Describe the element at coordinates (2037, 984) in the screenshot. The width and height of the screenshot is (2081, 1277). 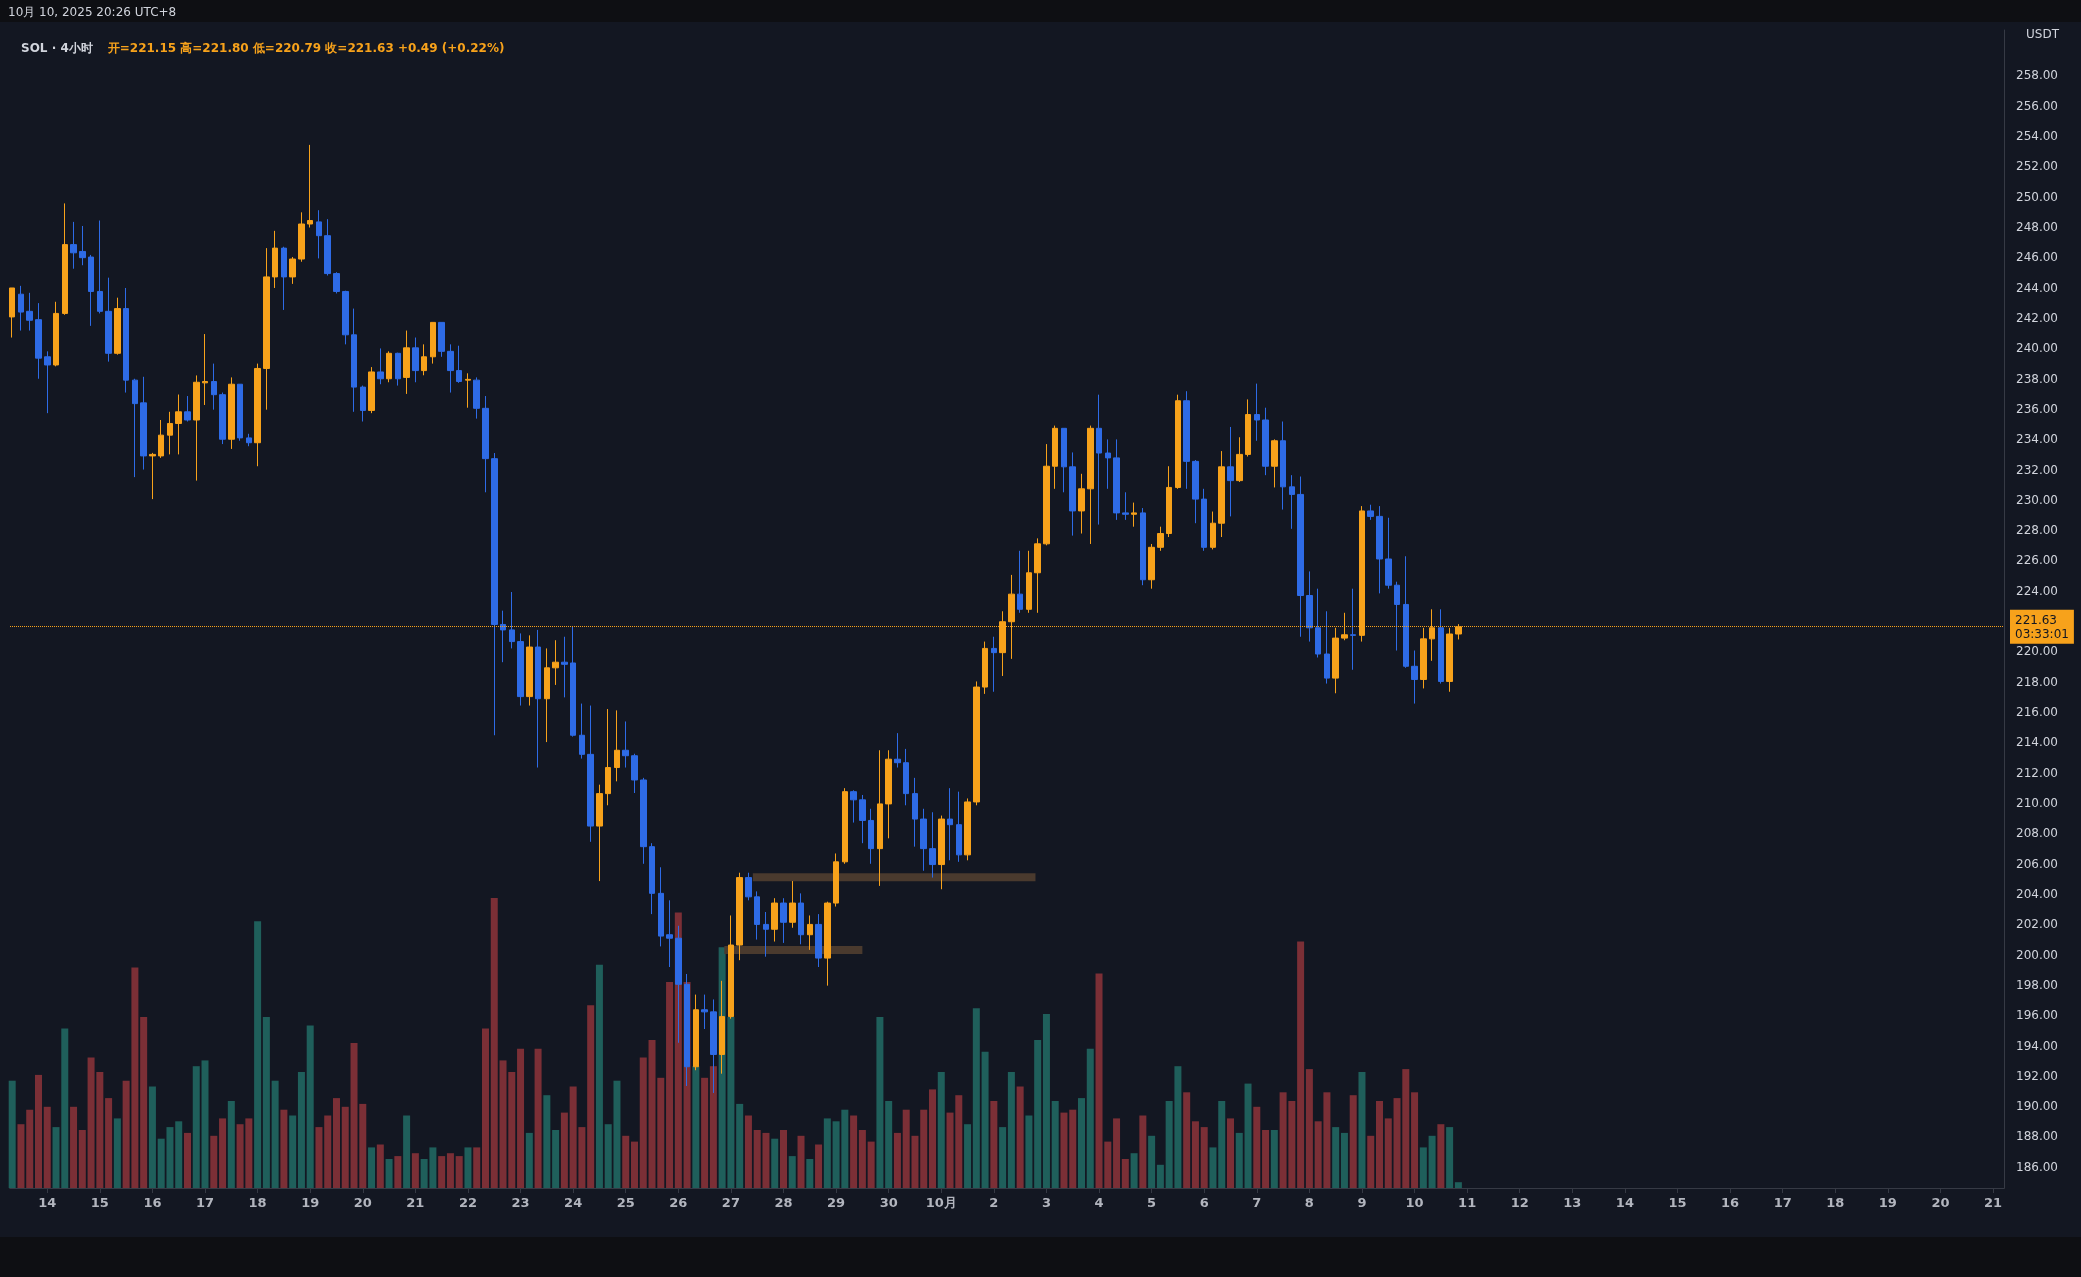
I see `y-tick-label: 198.00` at that location.